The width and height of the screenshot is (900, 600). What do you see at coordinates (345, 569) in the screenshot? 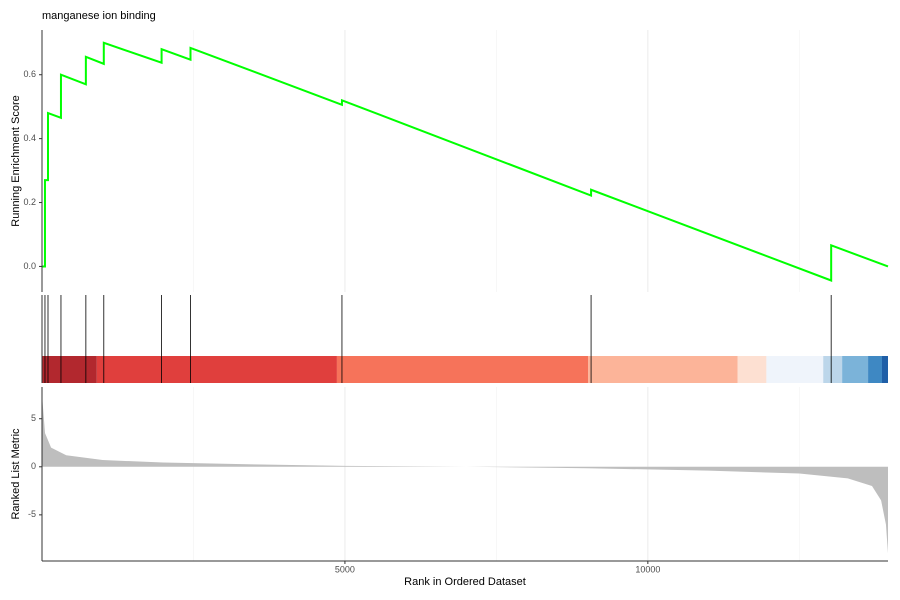
I see `x-tick-label: 5000` at bounding box center [345, 569].